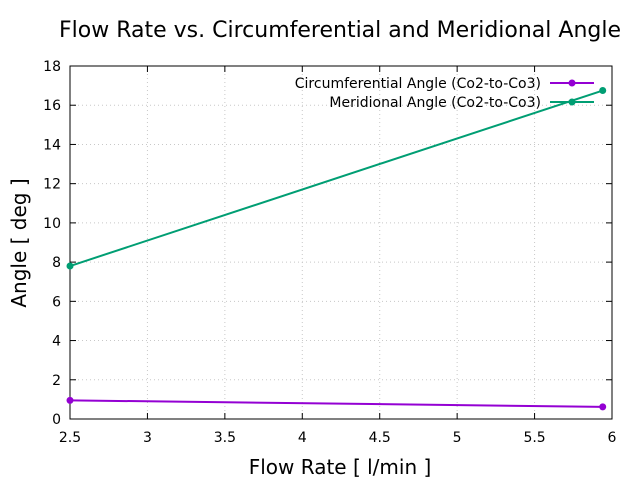 The height and width of the screenshot is (480, 640). Describe the element at coordinates (52, 145) in the screenshot. I see `y-tick-label: 14` at that location.